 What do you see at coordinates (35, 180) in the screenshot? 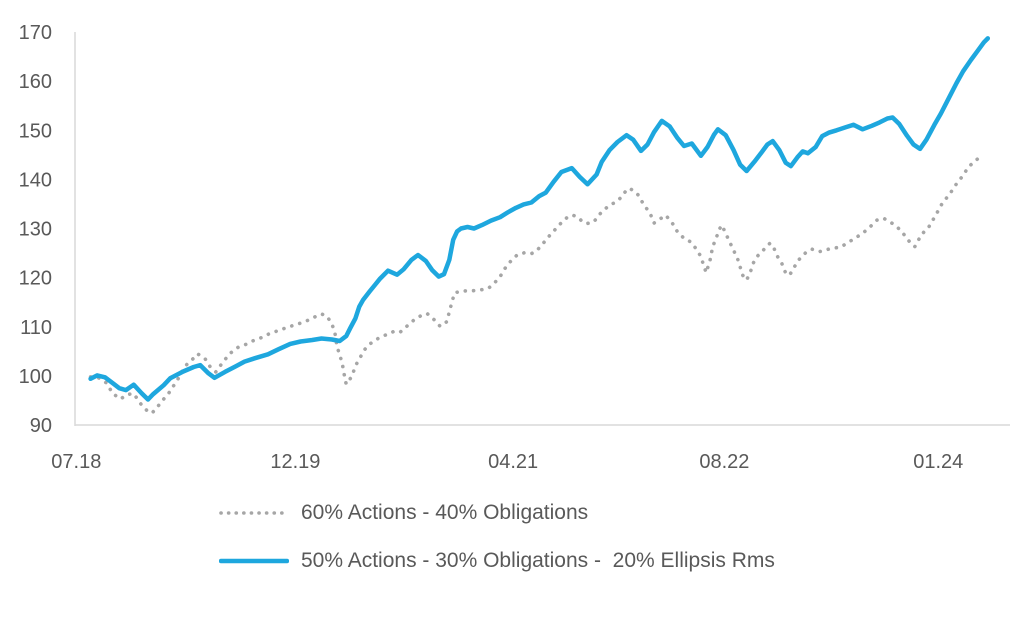
I see `y-tick-label: 140` at bounding box center [35, 180].